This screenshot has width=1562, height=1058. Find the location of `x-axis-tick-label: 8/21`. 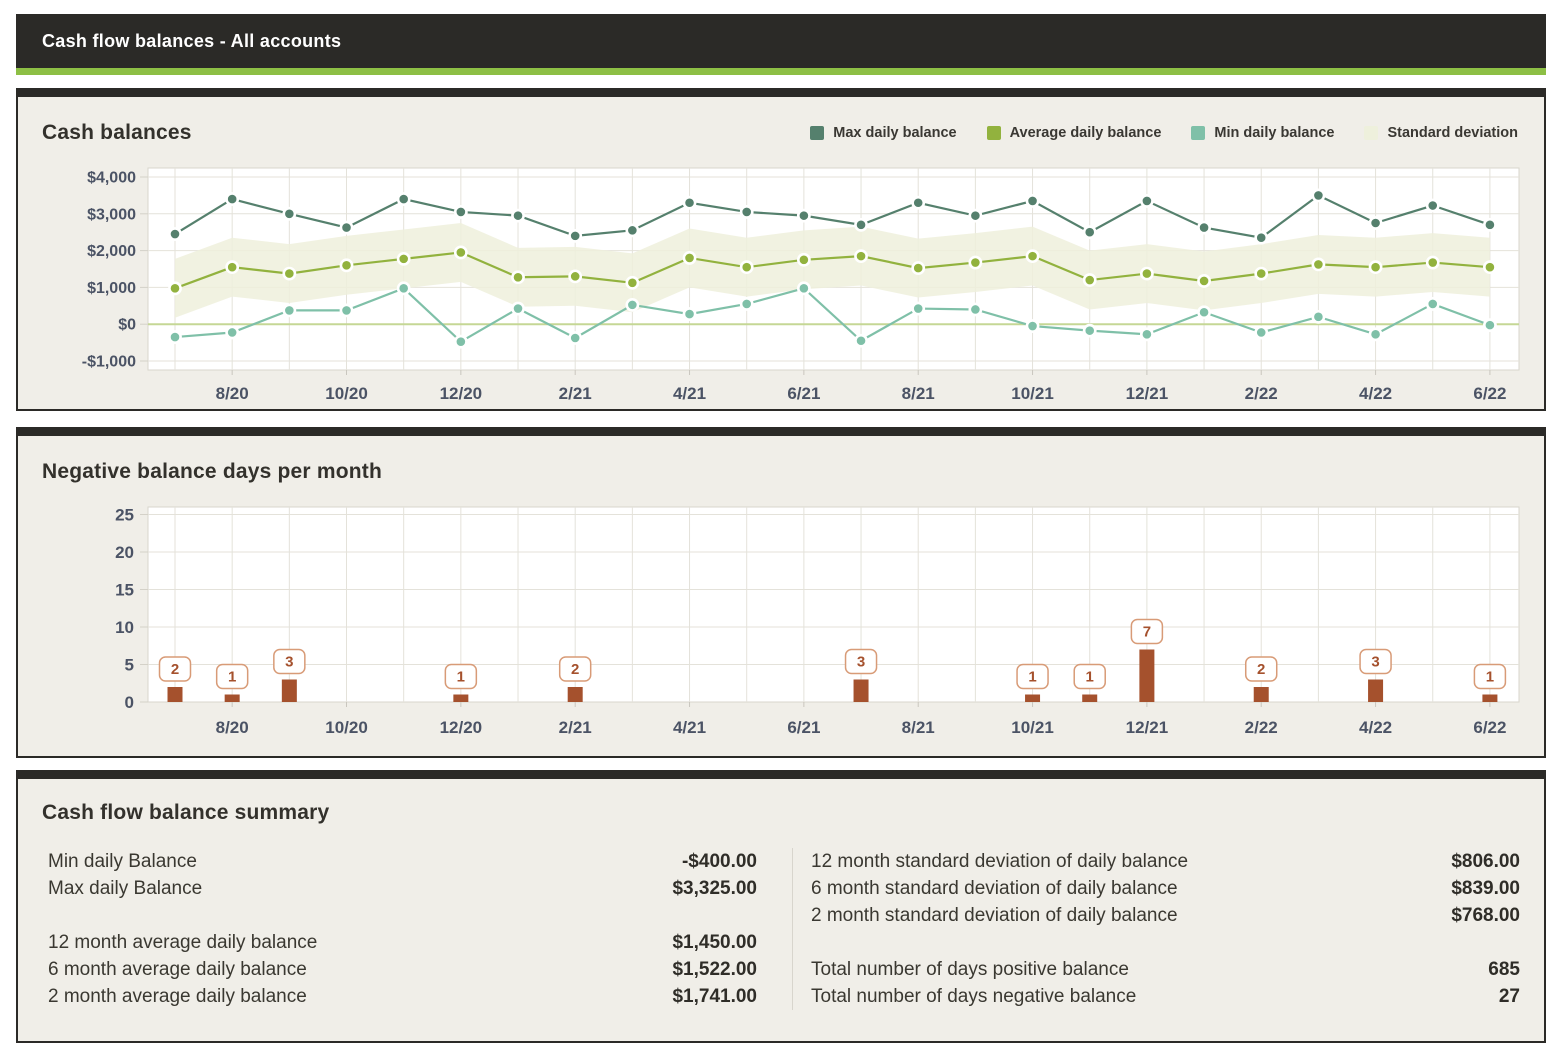

x-axis-tick-label: 8/21 is located at coordinates (918, 727).